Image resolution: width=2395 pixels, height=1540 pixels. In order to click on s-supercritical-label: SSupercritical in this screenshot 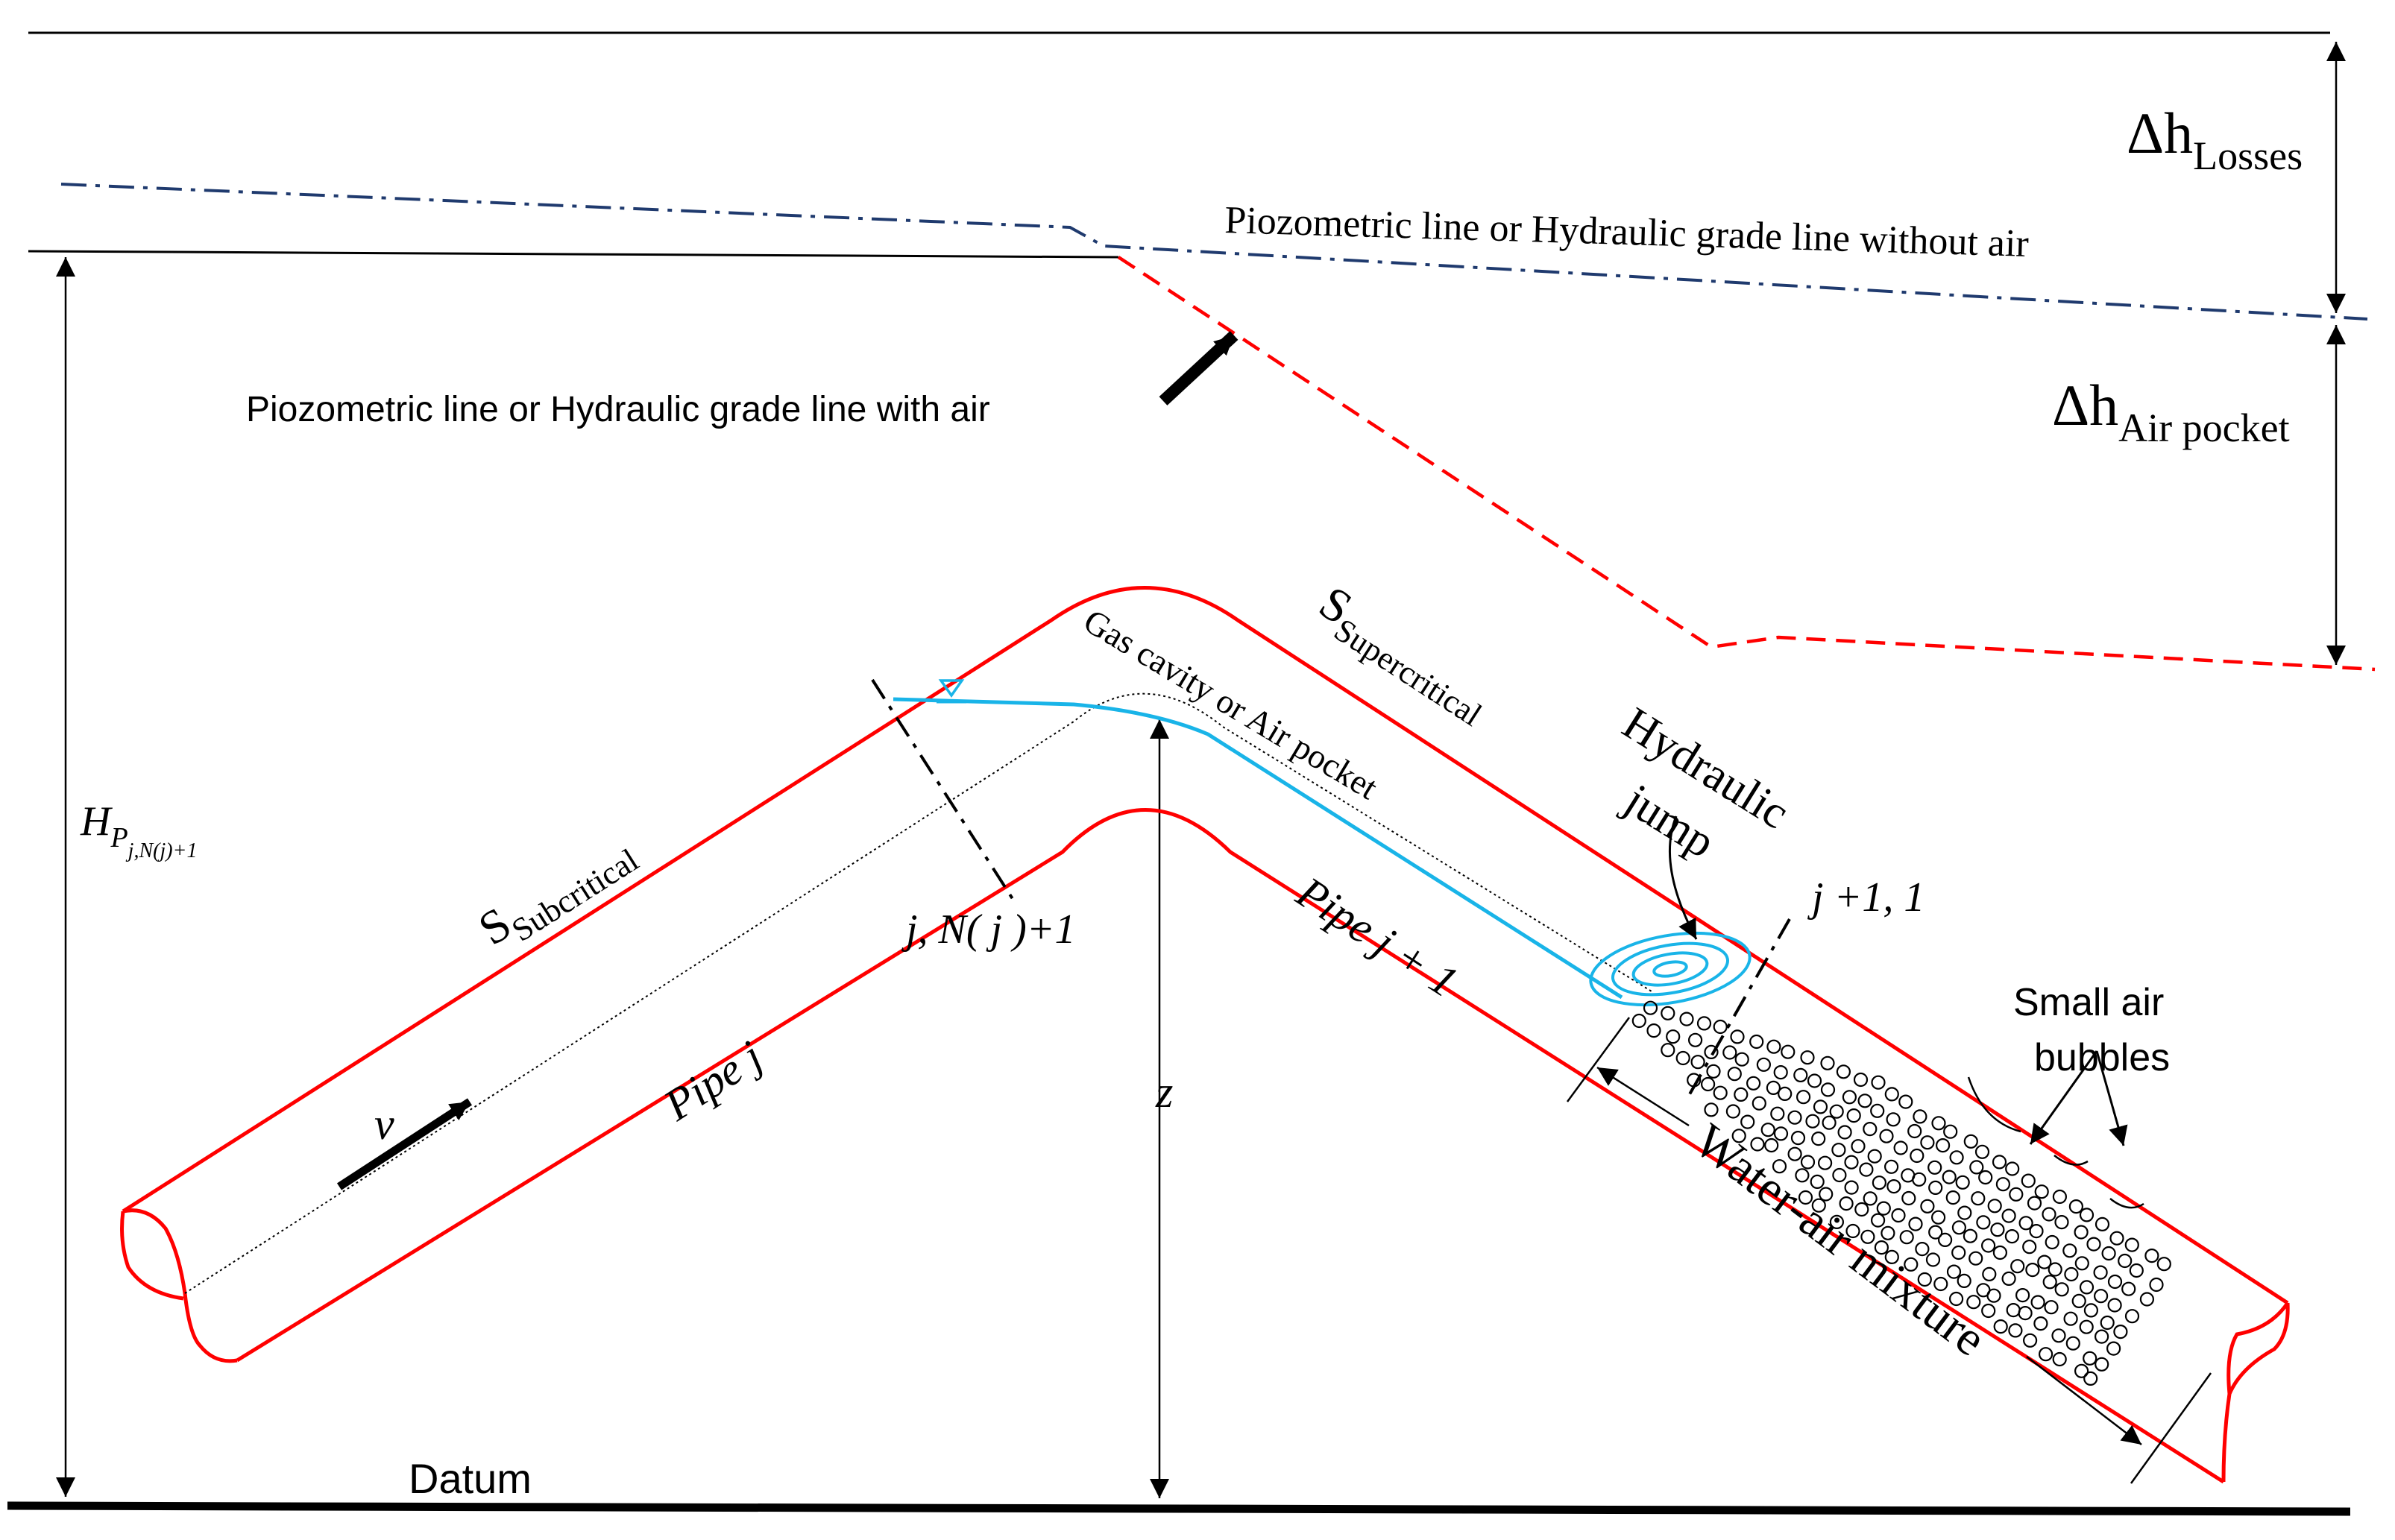, I will do `click(1404, 654)`.